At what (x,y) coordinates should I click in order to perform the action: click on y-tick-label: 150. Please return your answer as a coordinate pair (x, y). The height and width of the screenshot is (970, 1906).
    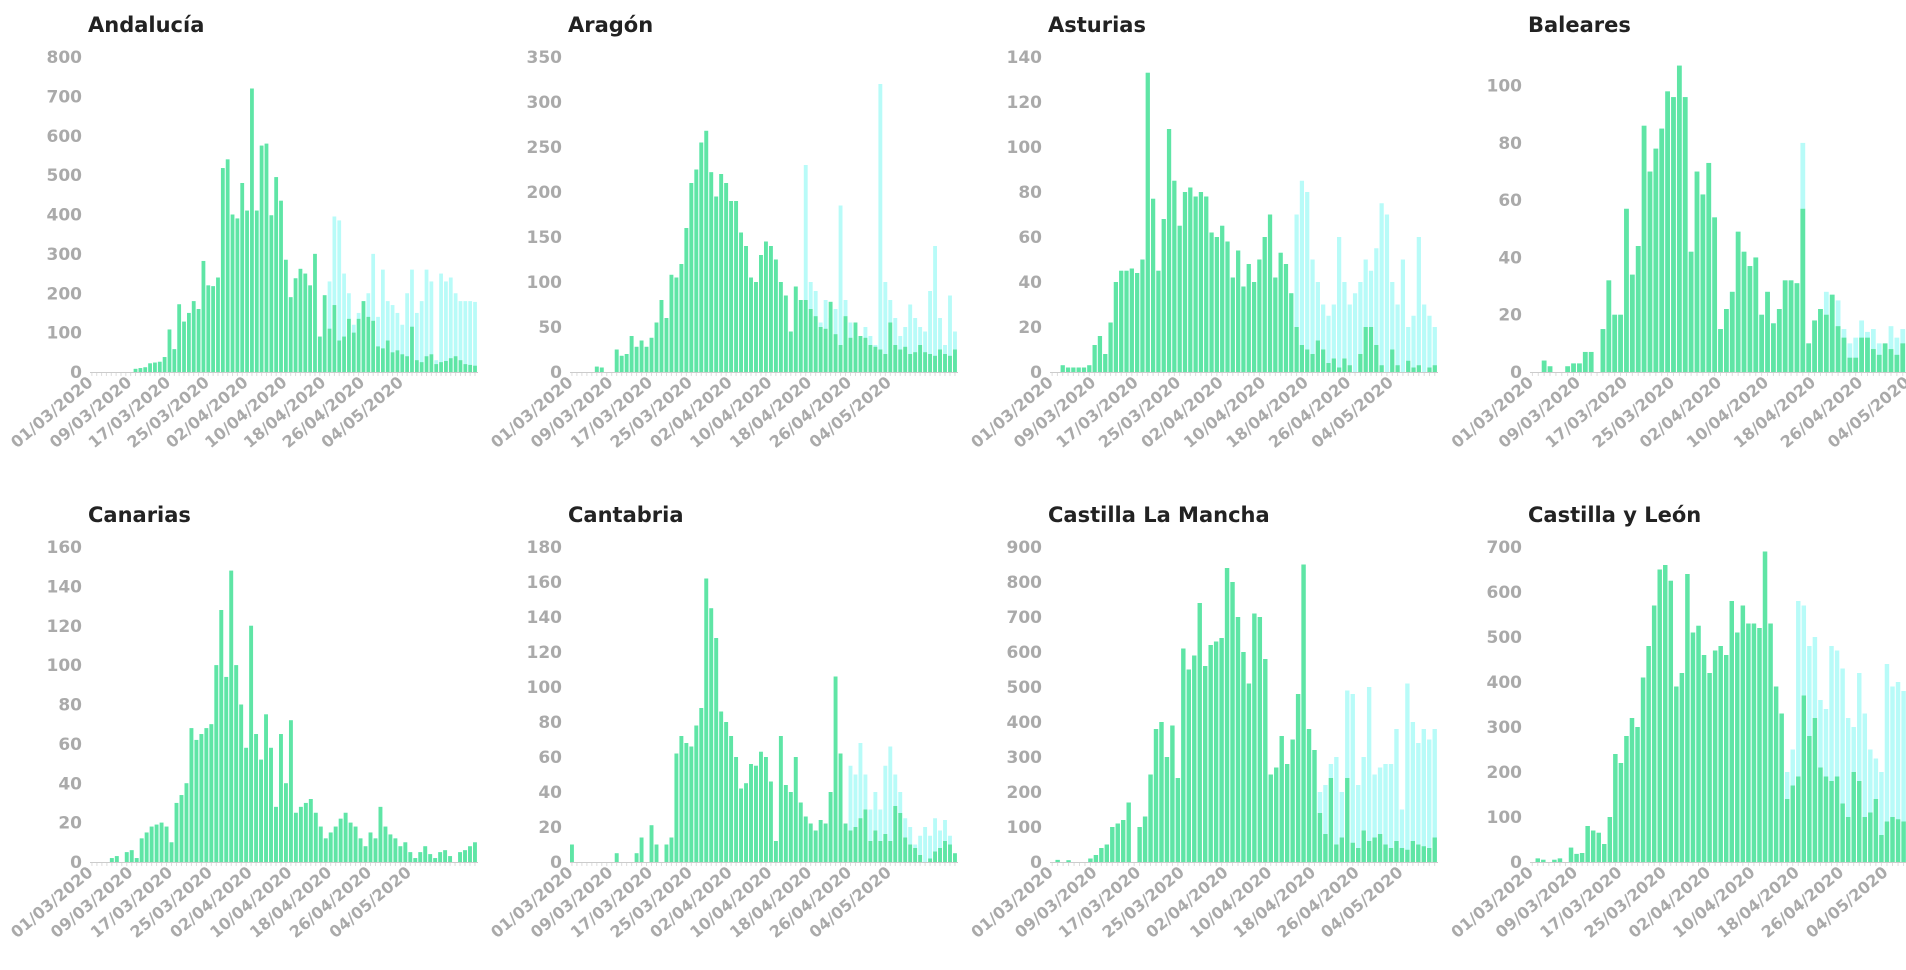
    Looking at the image, I should click on (545, 238).